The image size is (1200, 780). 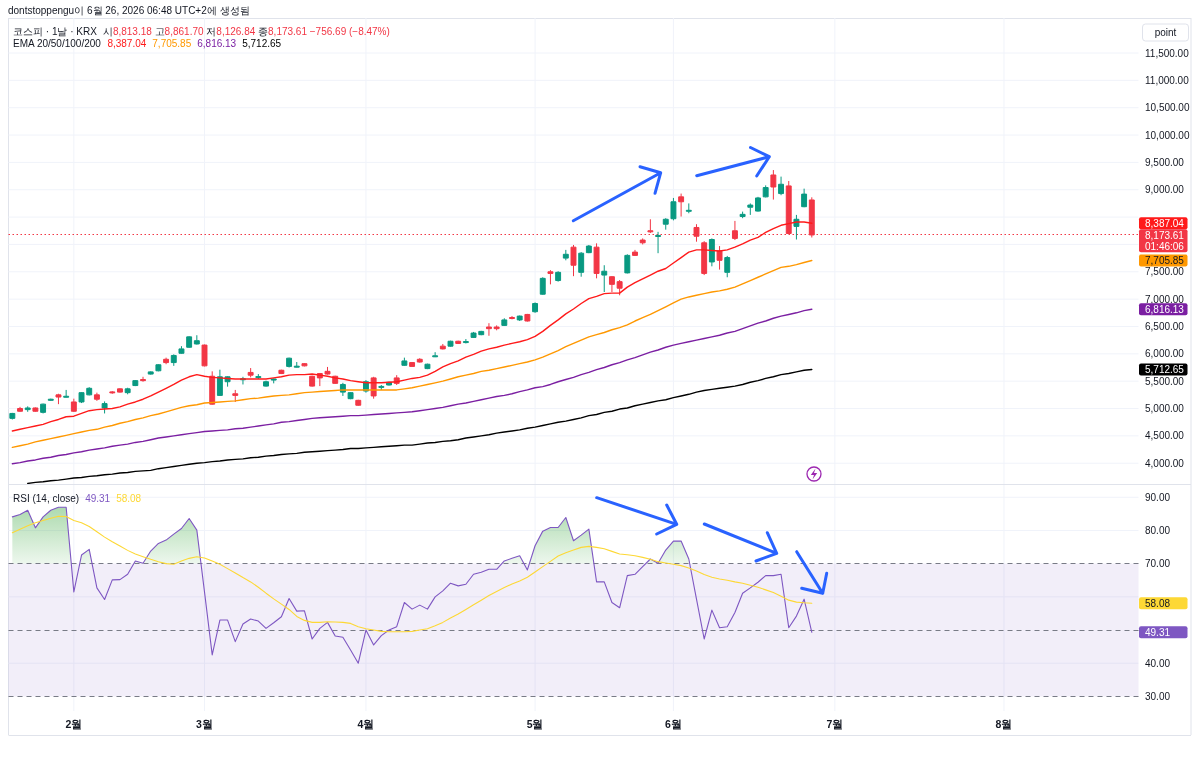 I want to click on annotation: 58.08, so click(x=129, y=498).